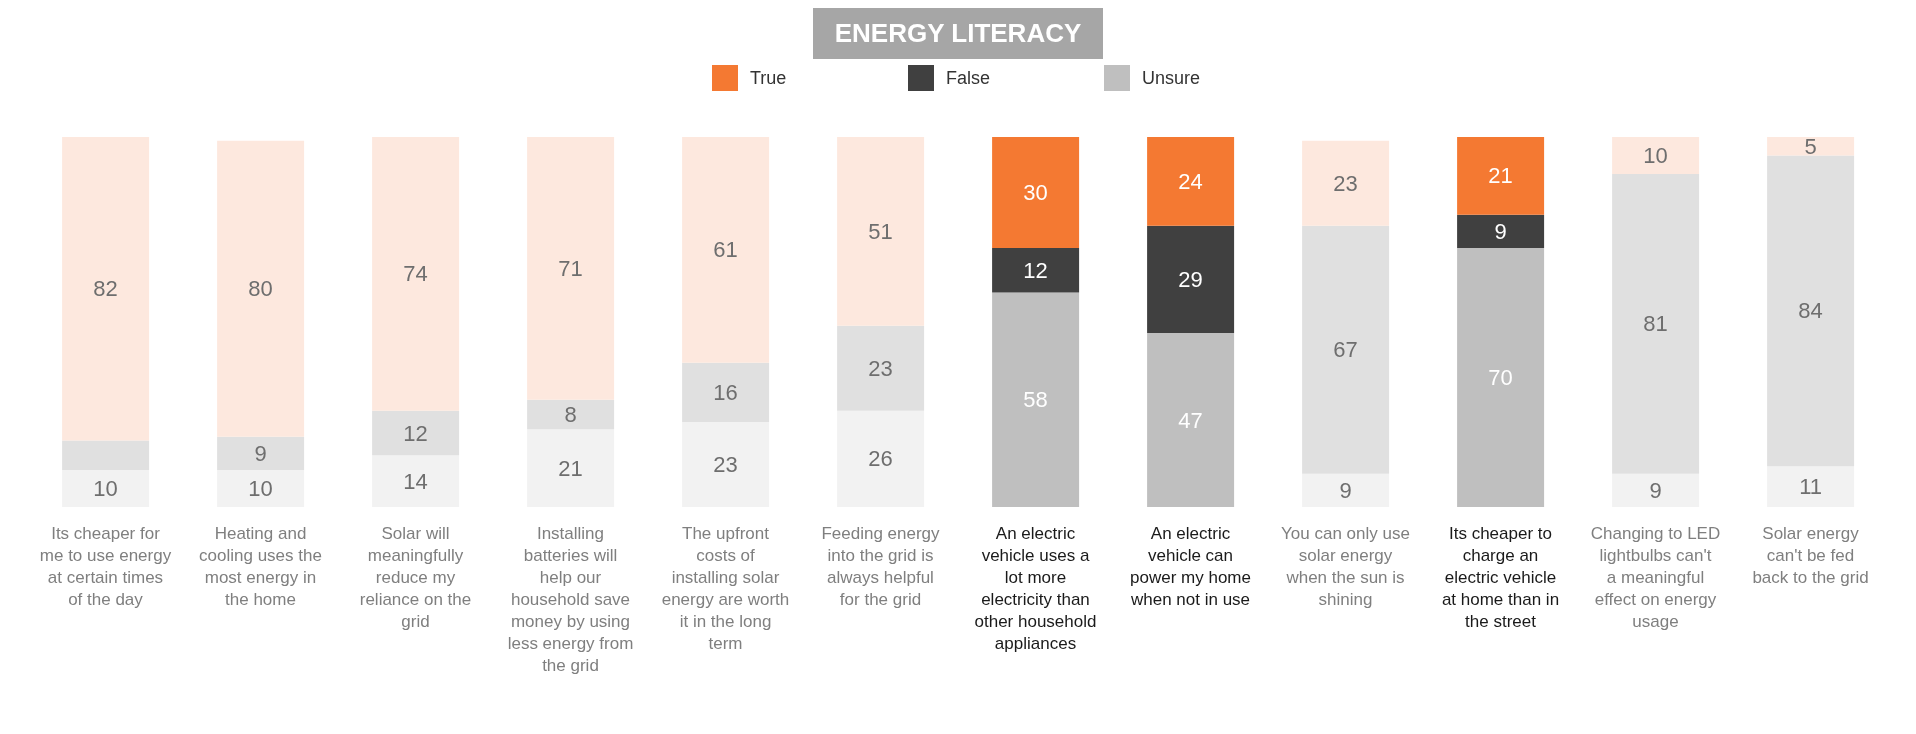 The image size is (1916, 734). I want to click on data-label: 81, so click(1655, 324).